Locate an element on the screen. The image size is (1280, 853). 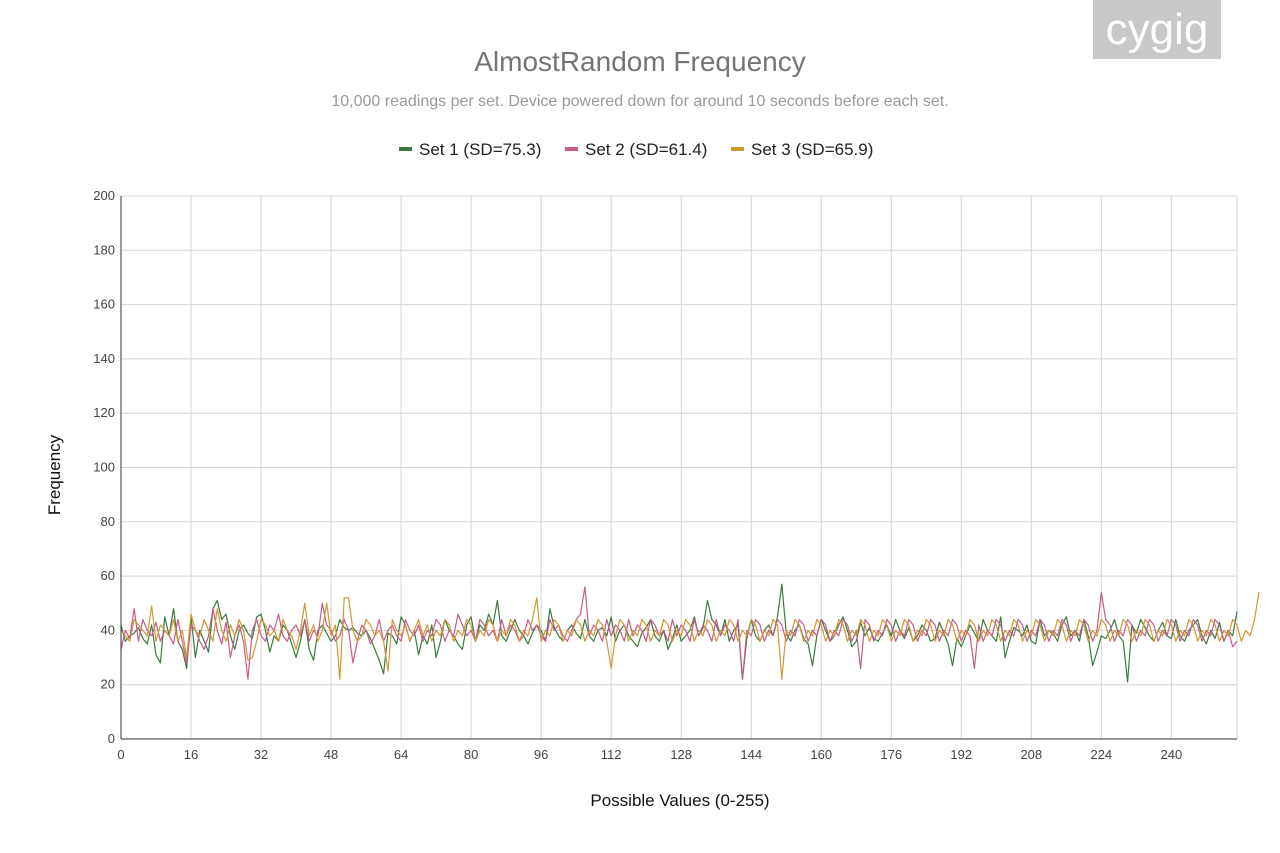
x-tick-label-240: 240 is located at coordinates (1172, 754).